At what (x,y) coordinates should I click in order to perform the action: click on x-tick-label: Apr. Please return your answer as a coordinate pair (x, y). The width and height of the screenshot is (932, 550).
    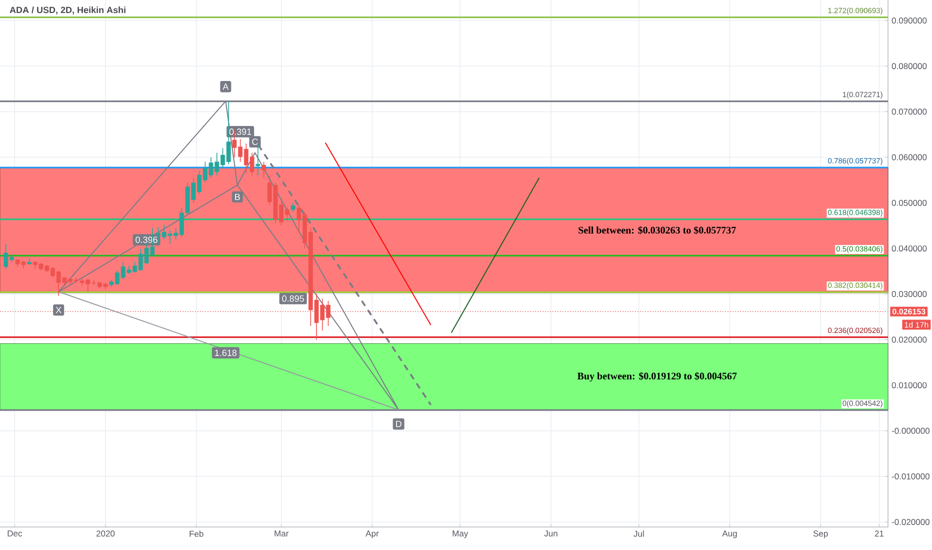
    Looking at the image, I should click on (372, 534).